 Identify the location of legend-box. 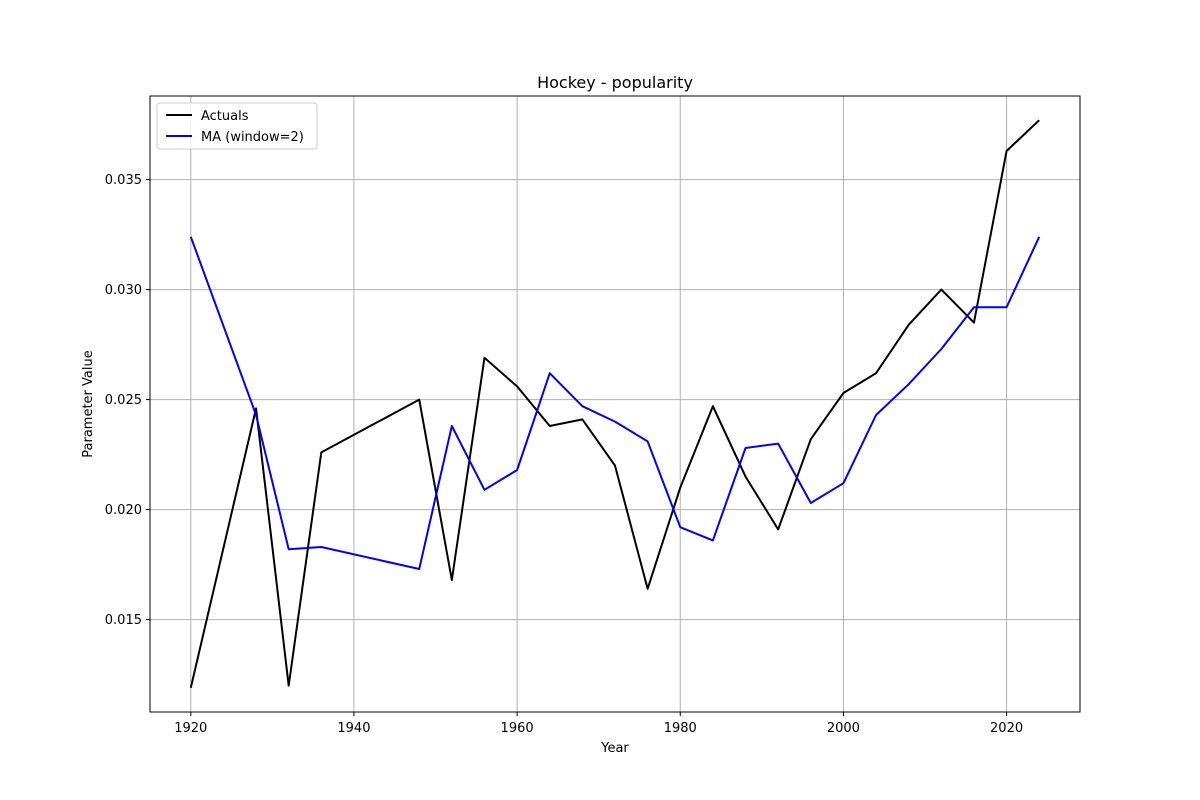
(237, 126).